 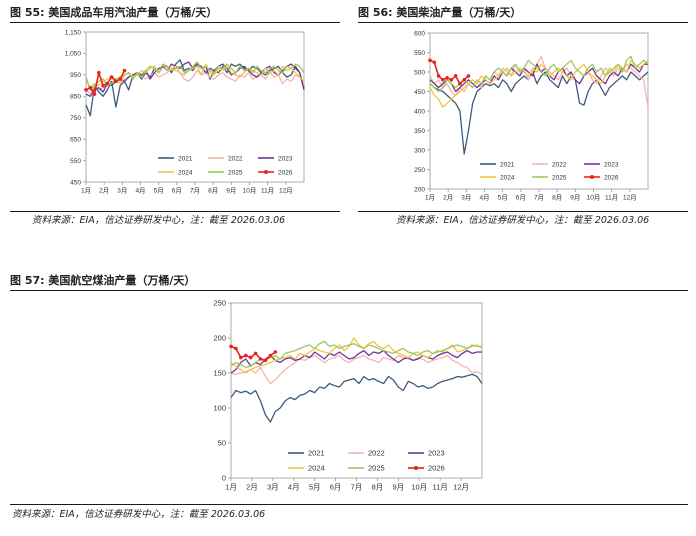 I want to click on figure-57-bottom-rule, so click(x=349, y=504).